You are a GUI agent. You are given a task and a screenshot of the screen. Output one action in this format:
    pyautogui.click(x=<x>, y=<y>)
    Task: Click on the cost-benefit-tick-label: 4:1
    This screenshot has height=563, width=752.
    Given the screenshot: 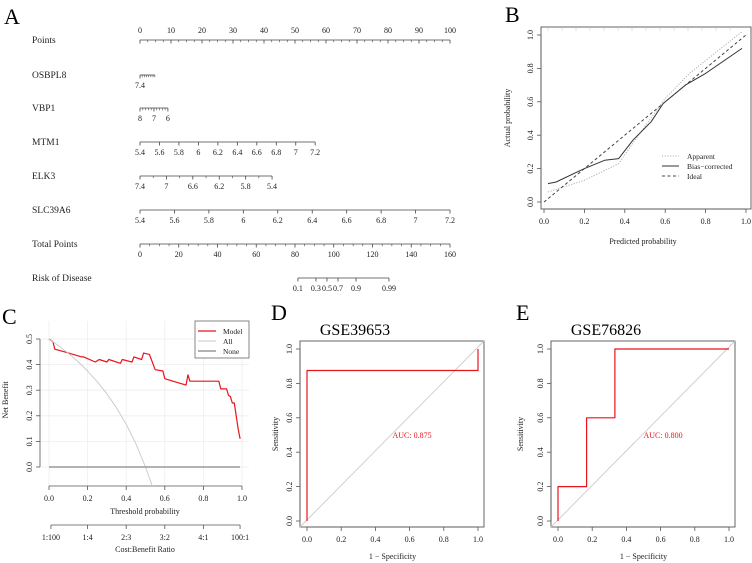 What is the action you would take?
    pyautogui.click(x=203, y=537)
    